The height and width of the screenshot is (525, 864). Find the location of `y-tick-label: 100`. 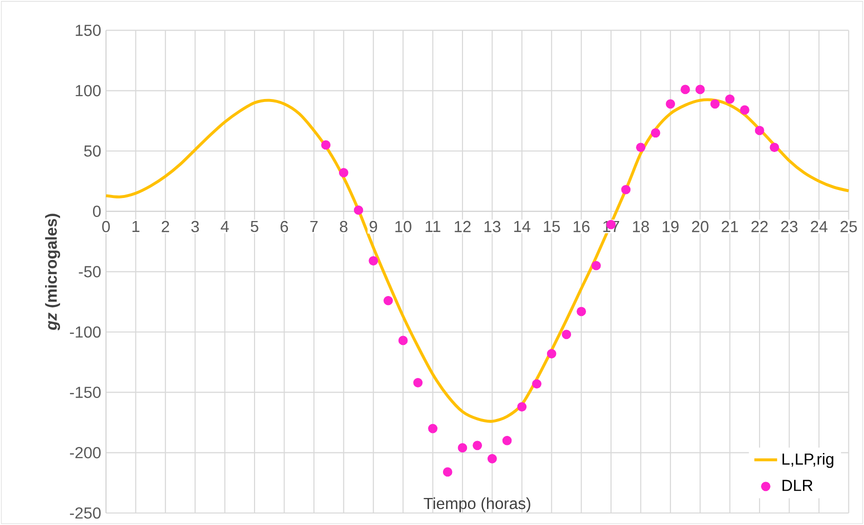

y-tick-label: 100 is located at coordinates (88, 90).